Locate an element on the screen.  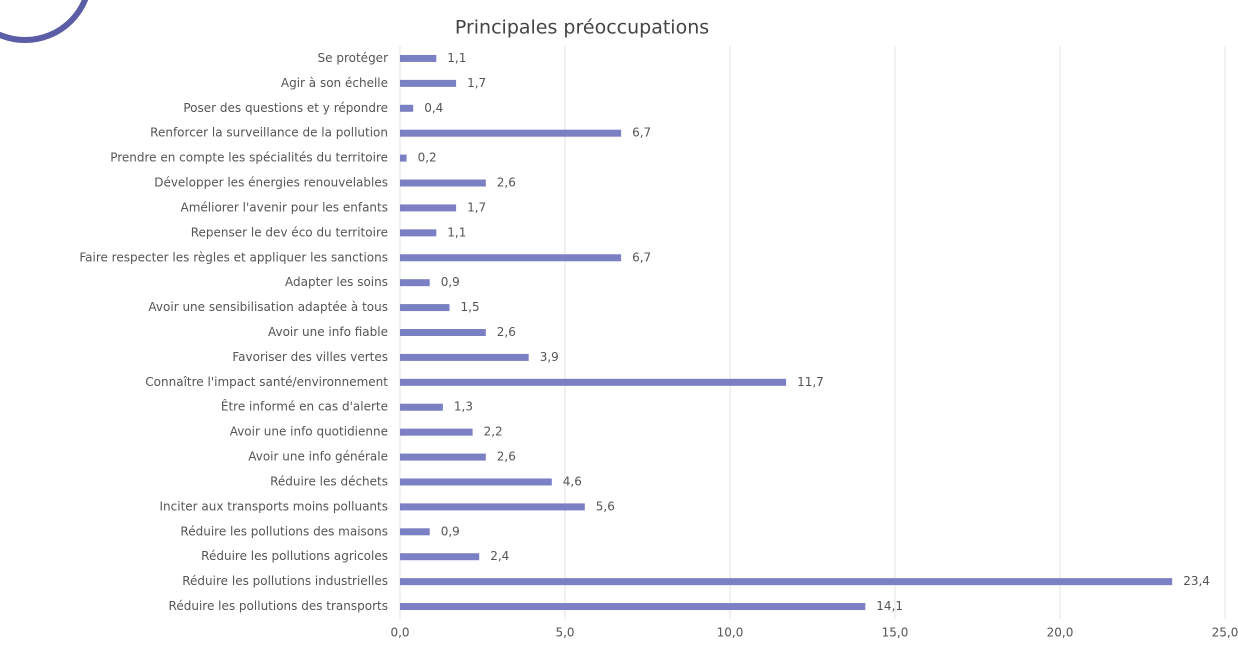
y-tick-label: Avoir une info quotidienne is located at coordinates (309, 432).